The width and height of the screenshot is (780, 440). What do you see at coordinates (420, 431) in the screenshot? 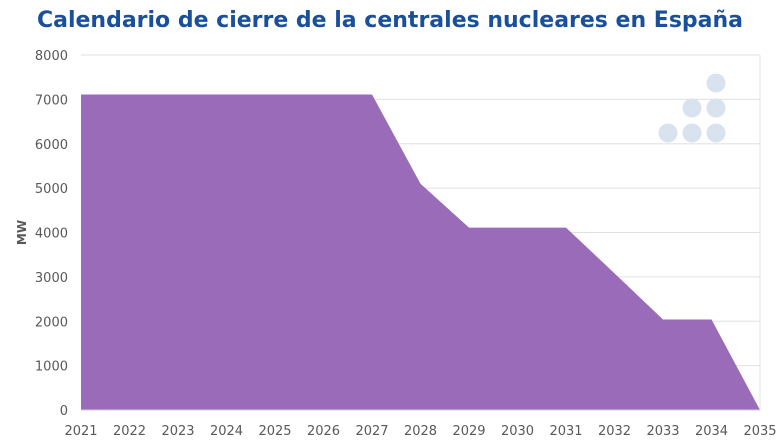
I see `x-tick-label: 2028` at bounding box center [420, 431].